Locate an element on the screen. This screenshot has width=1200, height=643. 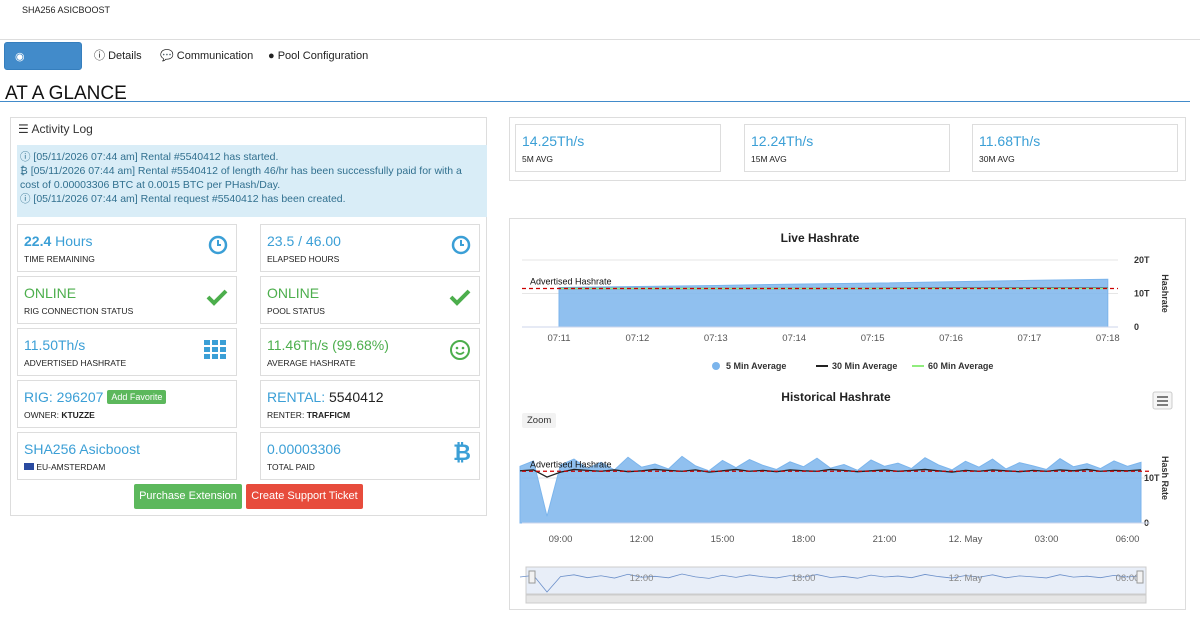
avg-label: 15M AVG is located at coordinates (769, 159).